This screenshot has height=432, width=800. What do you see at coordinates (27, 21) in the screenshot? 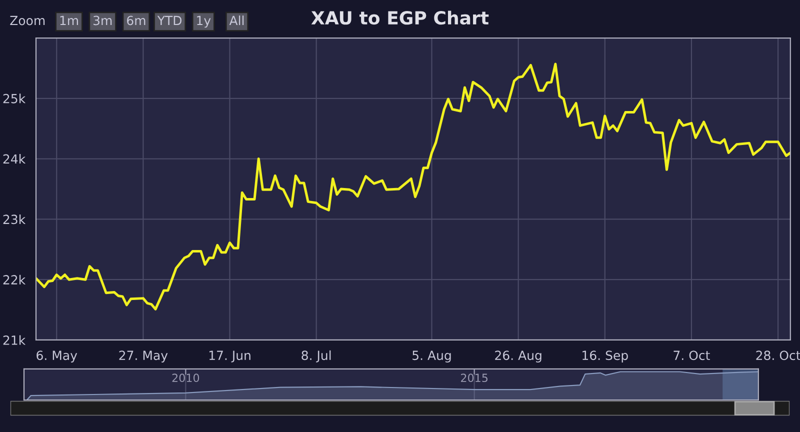
I see `text: Zoom` at bounding box center [27, 21].